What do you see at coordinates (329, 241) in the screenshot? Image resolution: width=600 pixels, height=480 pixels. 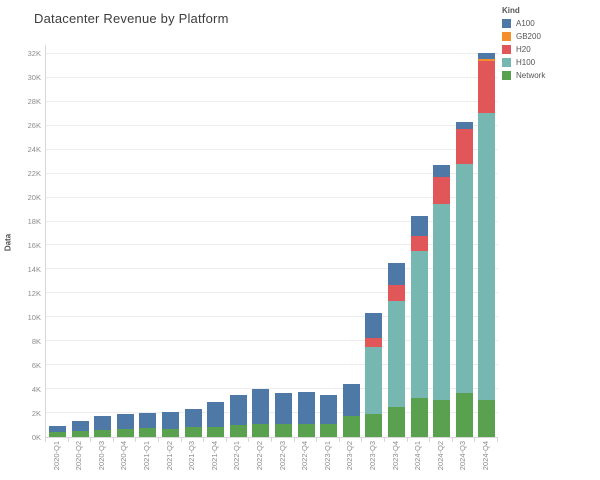 I see `bar-2023-Q1` at bounding box center [329, 241].